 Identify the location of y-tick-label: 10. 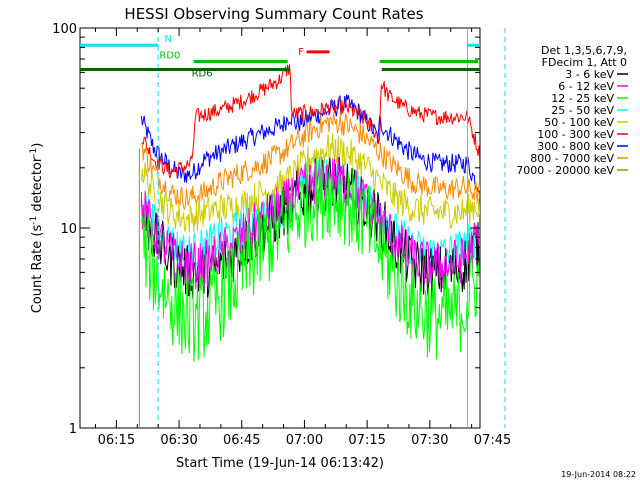
(68, 229).